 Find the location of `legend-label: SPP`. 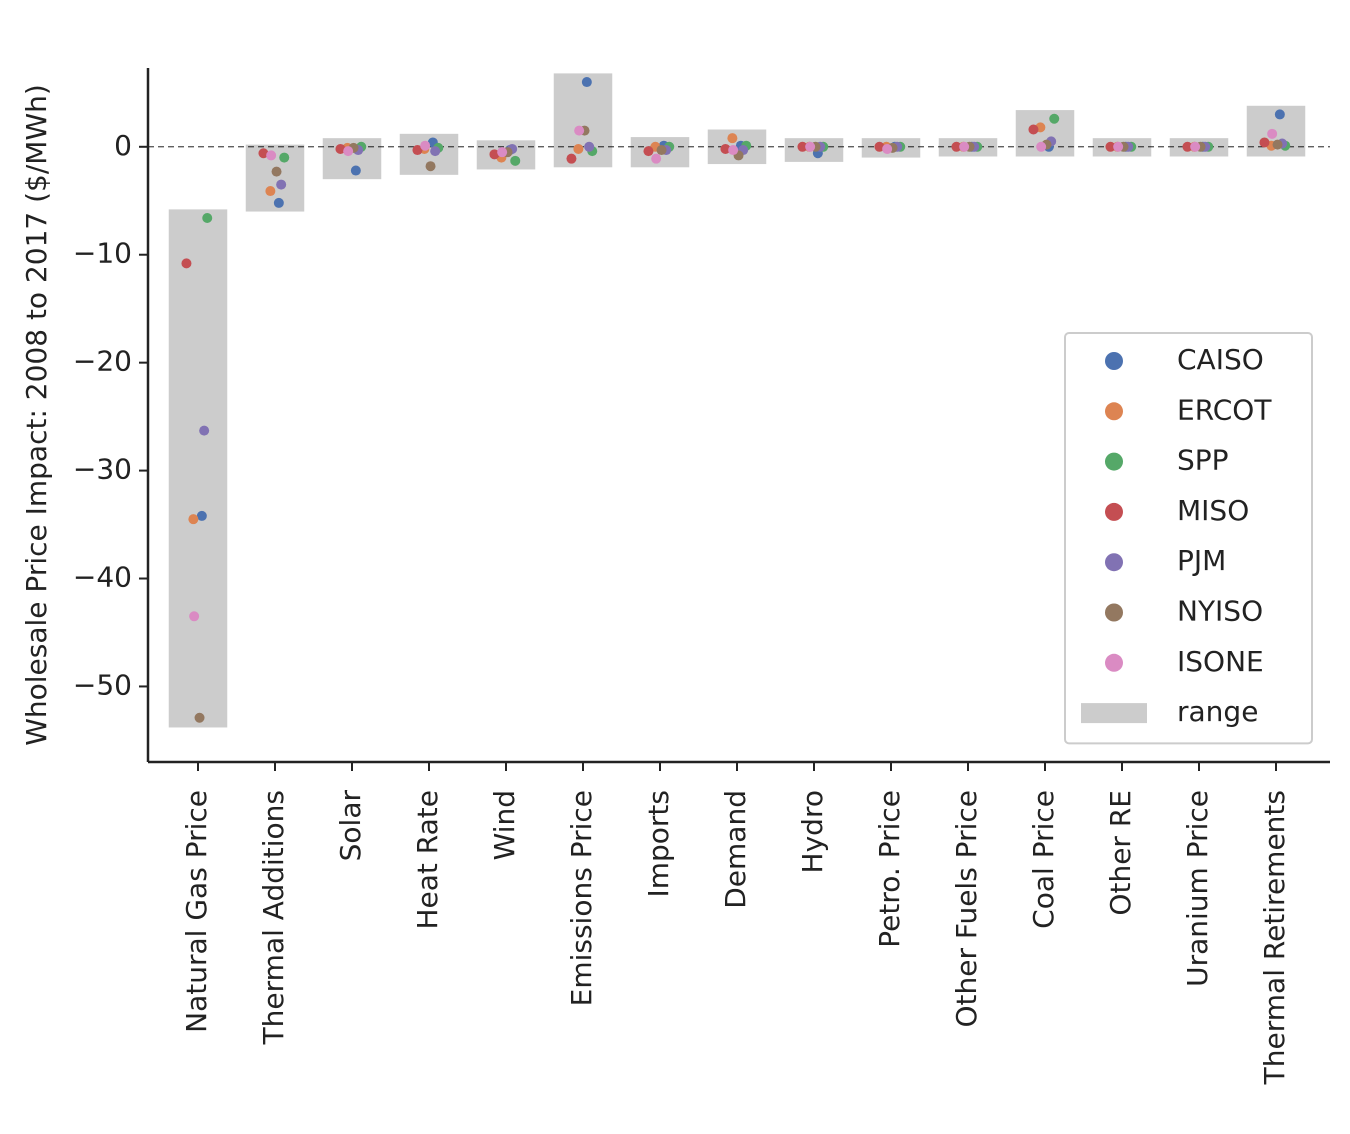

legend-label: SPP is located at coordinates (1203, 460).